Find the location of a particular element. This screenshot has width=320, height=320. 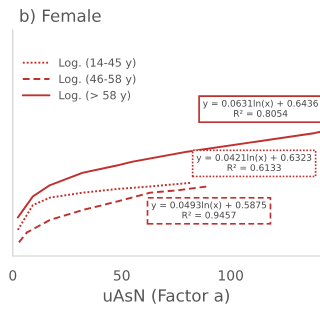

chart-title: b) Female is located at coordinates (60, 16).